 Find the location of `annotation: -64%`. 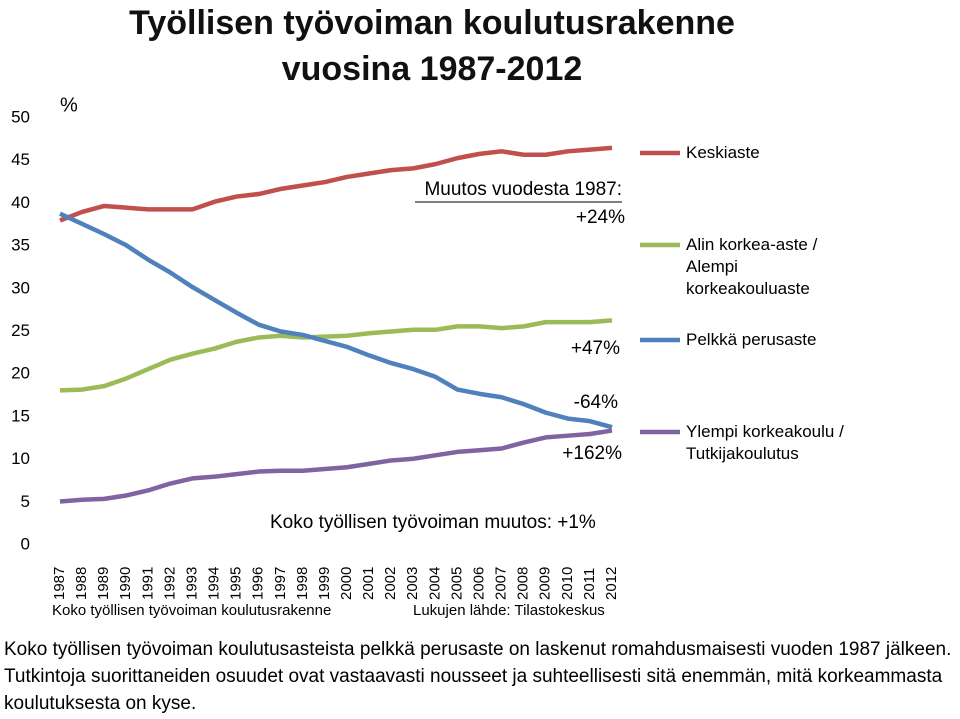

annotation: -64% is located at coordinates (596, 402).